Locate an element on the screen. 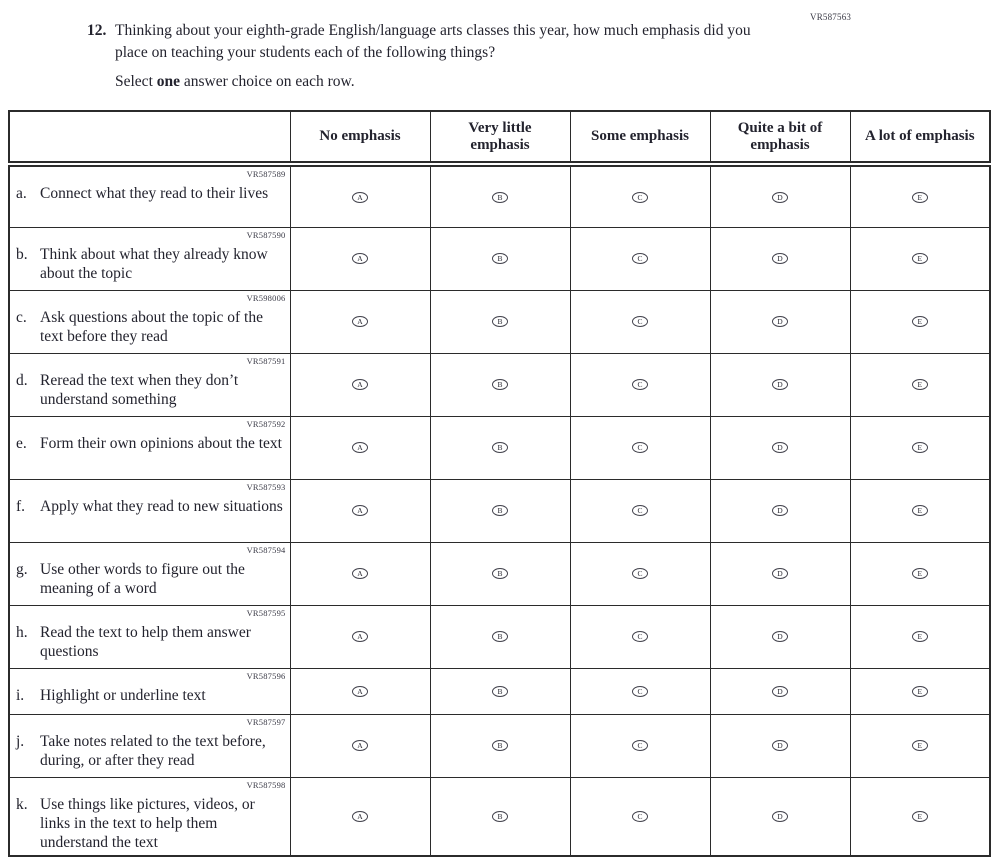 The width and height of the screenshot is (995, 864). row-code: VR587593 is located at coordinates (266, 486).